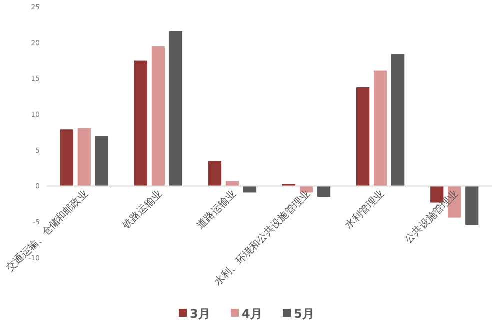 This screenshot has width=494, height=324. Describe the element at coordinates (364, 210) in the screenshot. I see `x-tick-label: 水利管理业` at that location.